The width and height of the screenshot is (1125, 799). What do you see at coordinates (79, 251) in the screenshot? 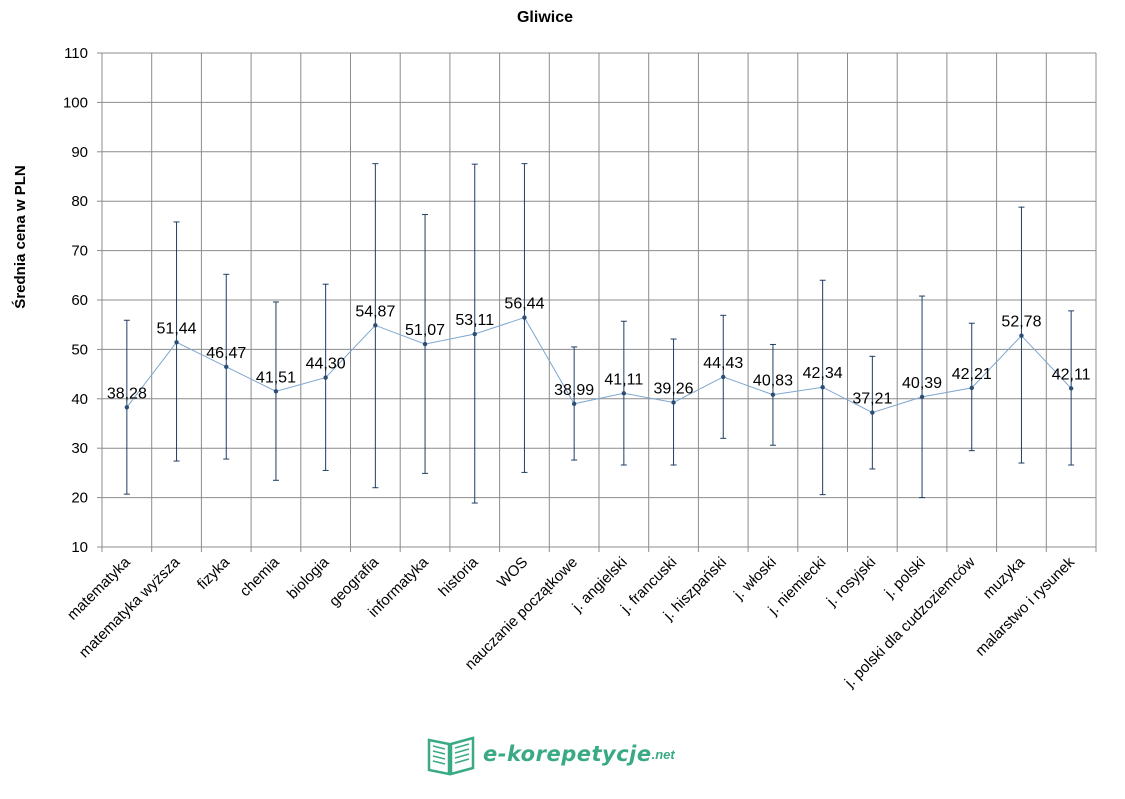
I see `y-tick-label: 70` at bounding box center [79, 251].